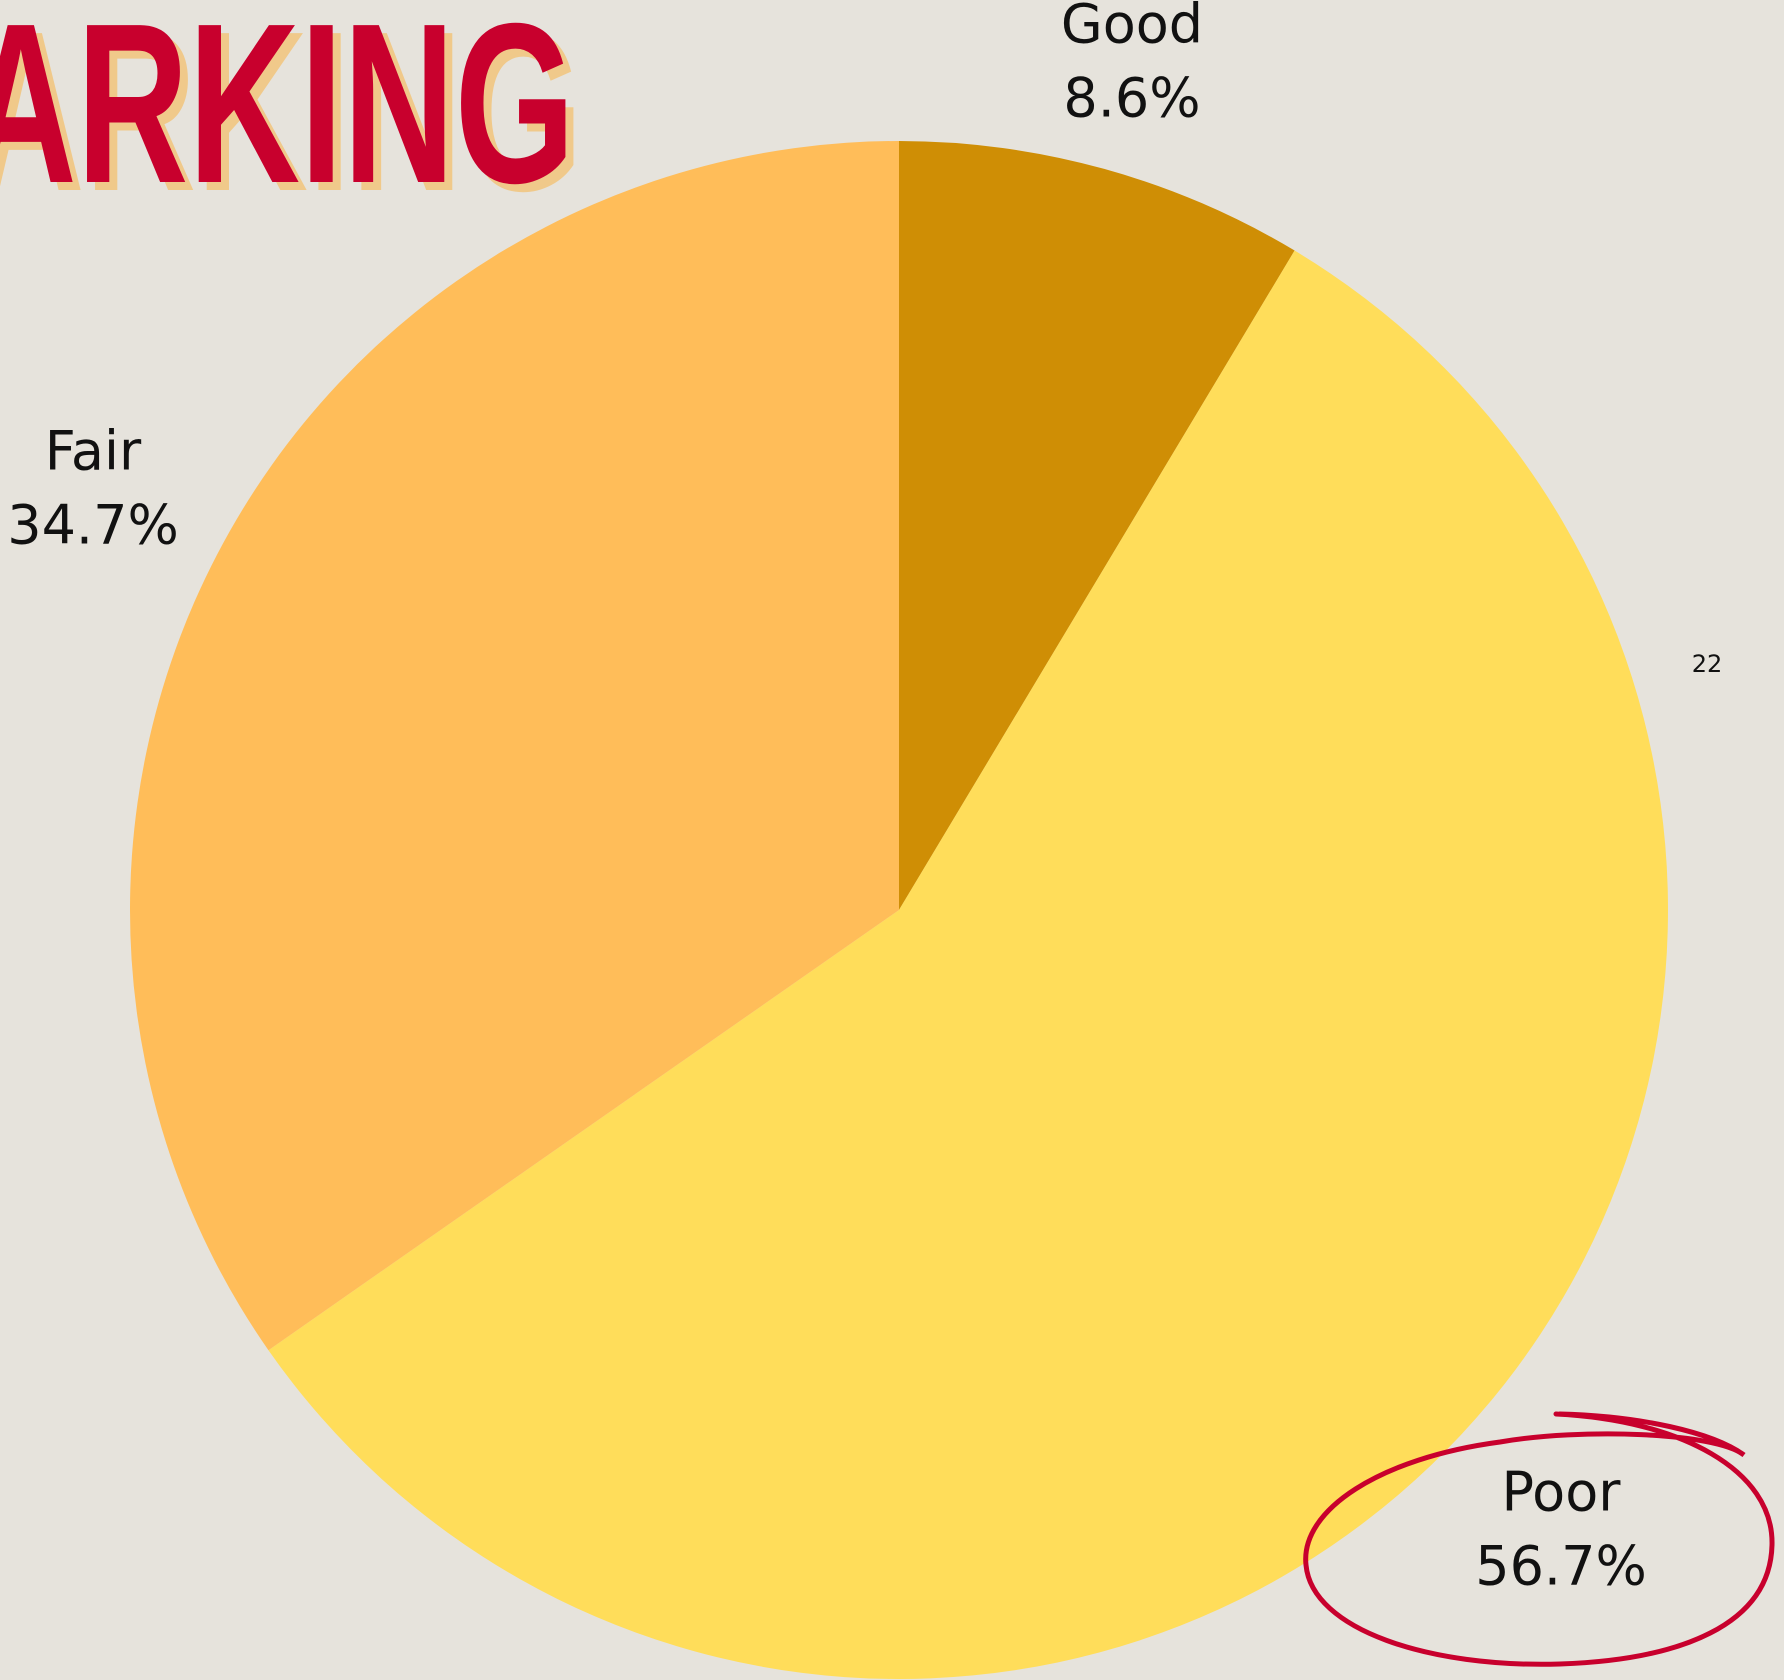  I want to click on slice-value-label: 8.6%, so click(1131, 98).